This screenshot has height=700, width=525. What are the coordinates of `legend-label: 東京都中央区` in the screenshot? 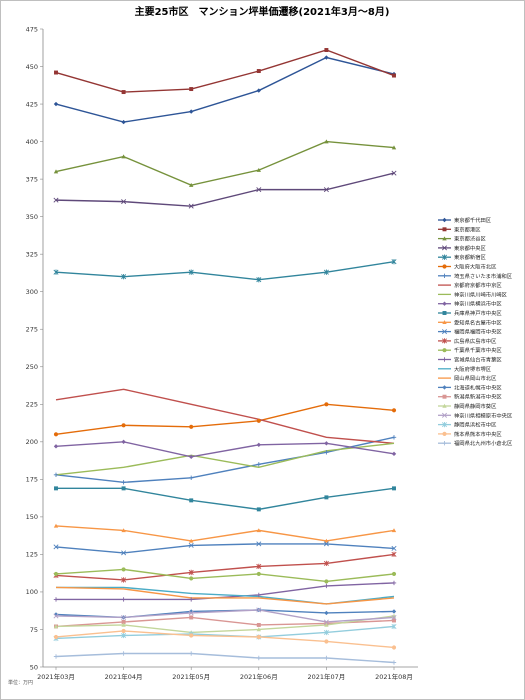 It's located at (470, 248).